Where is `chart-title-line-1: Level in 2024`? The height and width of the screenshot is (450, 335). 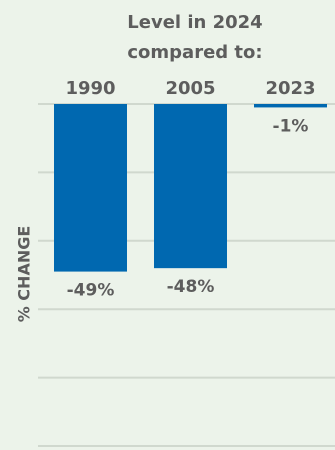
chart-title-line-1: Level in 2024 is located at coordinates (195, 22).